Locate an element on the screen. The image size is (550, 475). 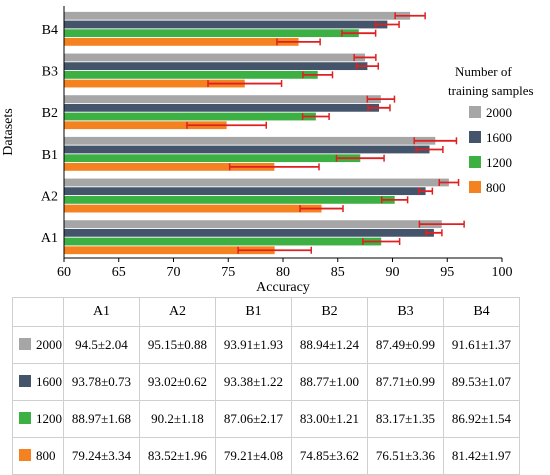
table-cell: 86.92±1.54 is located at coordinates (481, 419).